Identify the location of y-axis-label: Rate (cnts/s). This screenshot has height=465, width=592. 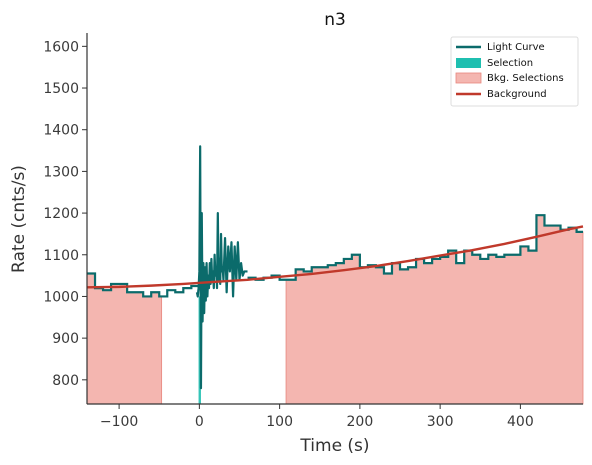
(19, 219).